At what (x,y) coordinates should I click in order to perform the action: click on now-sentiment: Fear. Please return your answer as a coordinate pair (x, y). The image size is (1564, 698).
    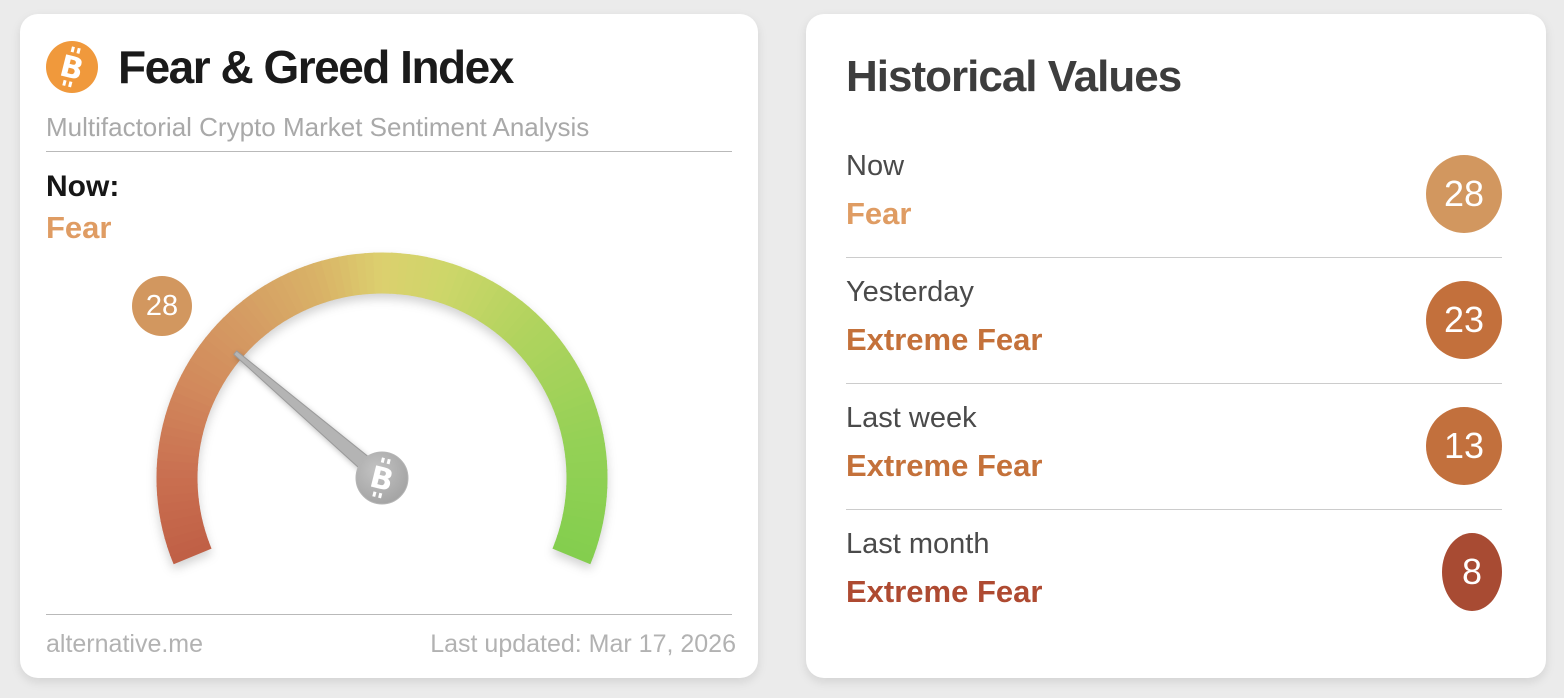
    Looking at the image, I should click on (79, 227).